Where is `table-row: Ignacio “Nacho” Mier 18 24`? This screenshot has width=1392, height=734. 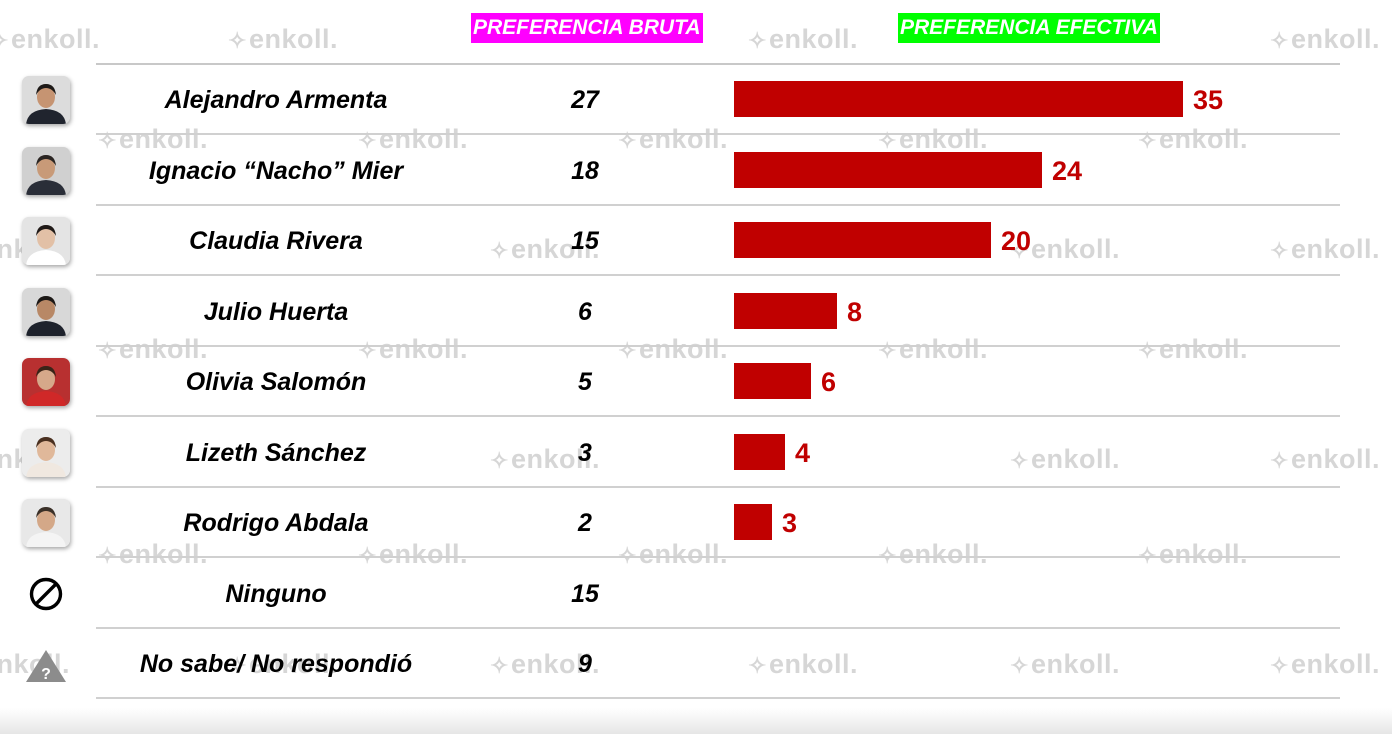 table-row: Ignacio “Nacho” Mier 18 24 is located at coordinates (696, 171).